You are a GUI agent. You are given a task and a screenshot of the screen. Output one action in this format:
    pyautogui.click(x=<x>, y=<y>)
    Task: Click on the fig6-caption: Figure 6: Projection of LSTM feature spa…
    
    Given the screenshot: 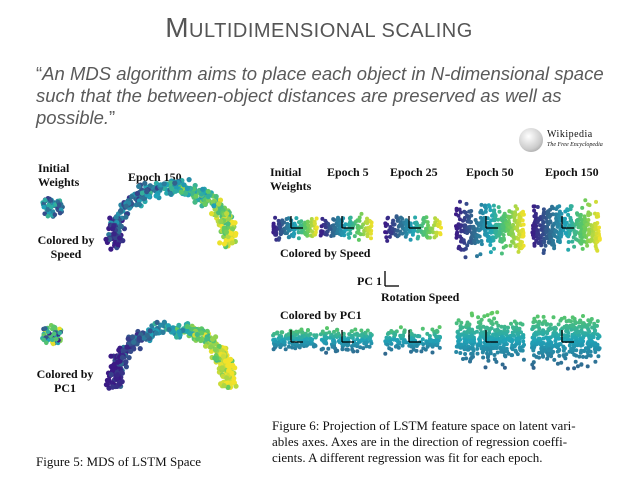 What is the action you would take?
    pyautogui.click(x=447, y=442)
    